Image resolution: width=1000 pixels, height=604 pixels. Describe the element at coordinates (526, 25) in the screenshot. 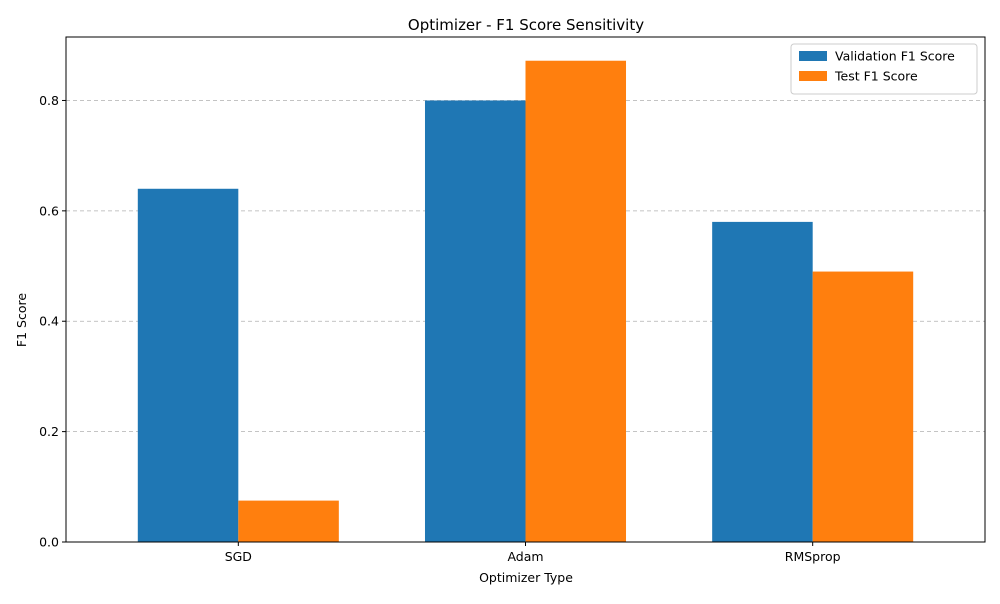

I see `chart-title: Optimizer - F1 Score Sensitivity` at that location.